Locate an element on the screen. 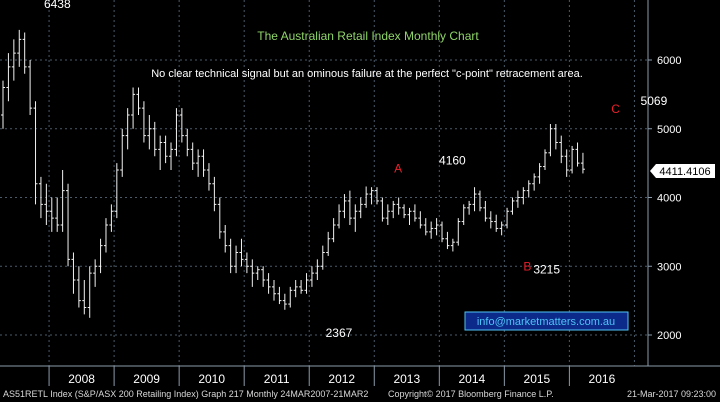 The width and height of the screenshot is (720, 402). y-tick-labels: 2000 3000 4000 5000 6000 is located at coordinates (664, 198).